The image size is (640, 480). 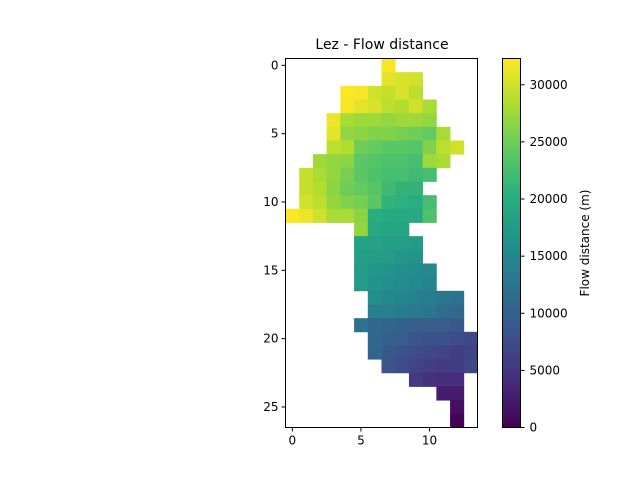 I want to click on x-tick-label: 5, so click(x=361, y=441).